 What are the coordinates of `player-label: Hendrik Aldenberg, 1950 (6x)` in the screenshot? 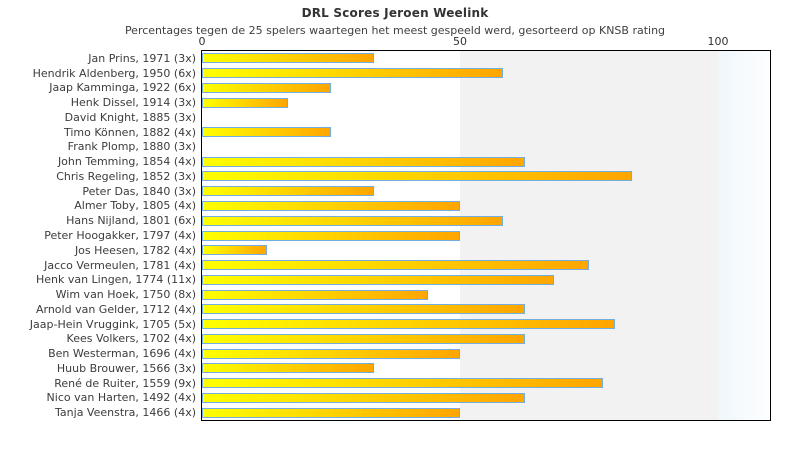 It's located at (114, 73).